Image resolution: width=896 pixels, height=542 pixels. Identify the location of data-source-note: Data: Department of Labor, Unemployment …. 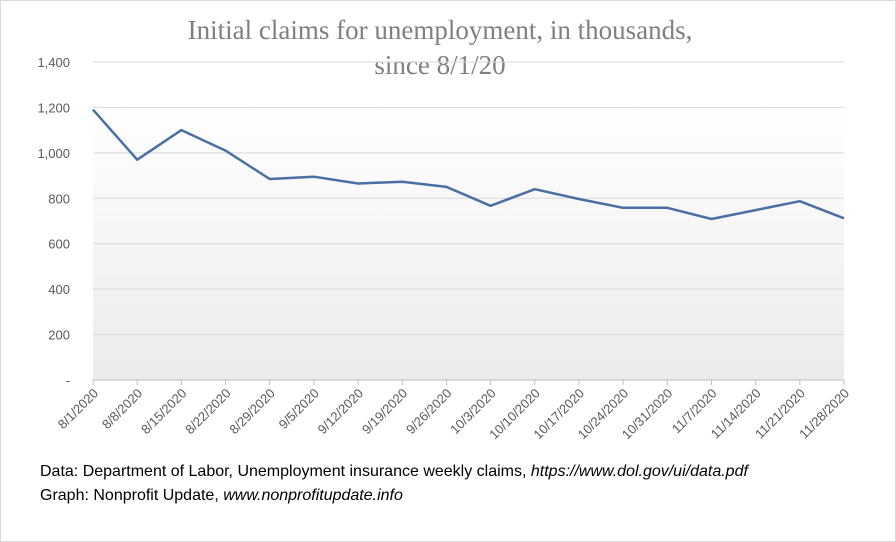
(394, 472).